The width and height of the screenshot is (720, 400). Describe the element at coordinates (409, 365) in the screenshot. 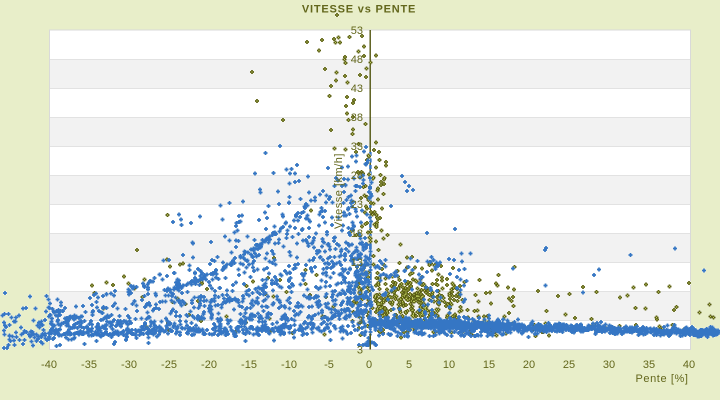

I see `svg-text: 5` at that location.